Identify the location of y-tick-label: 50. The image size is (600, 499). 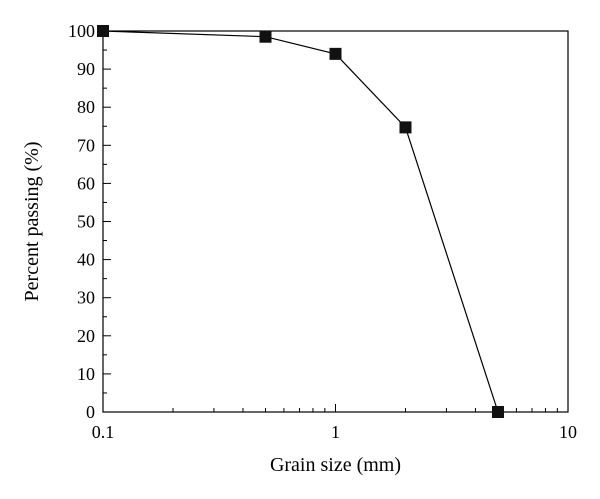
(86, 222).